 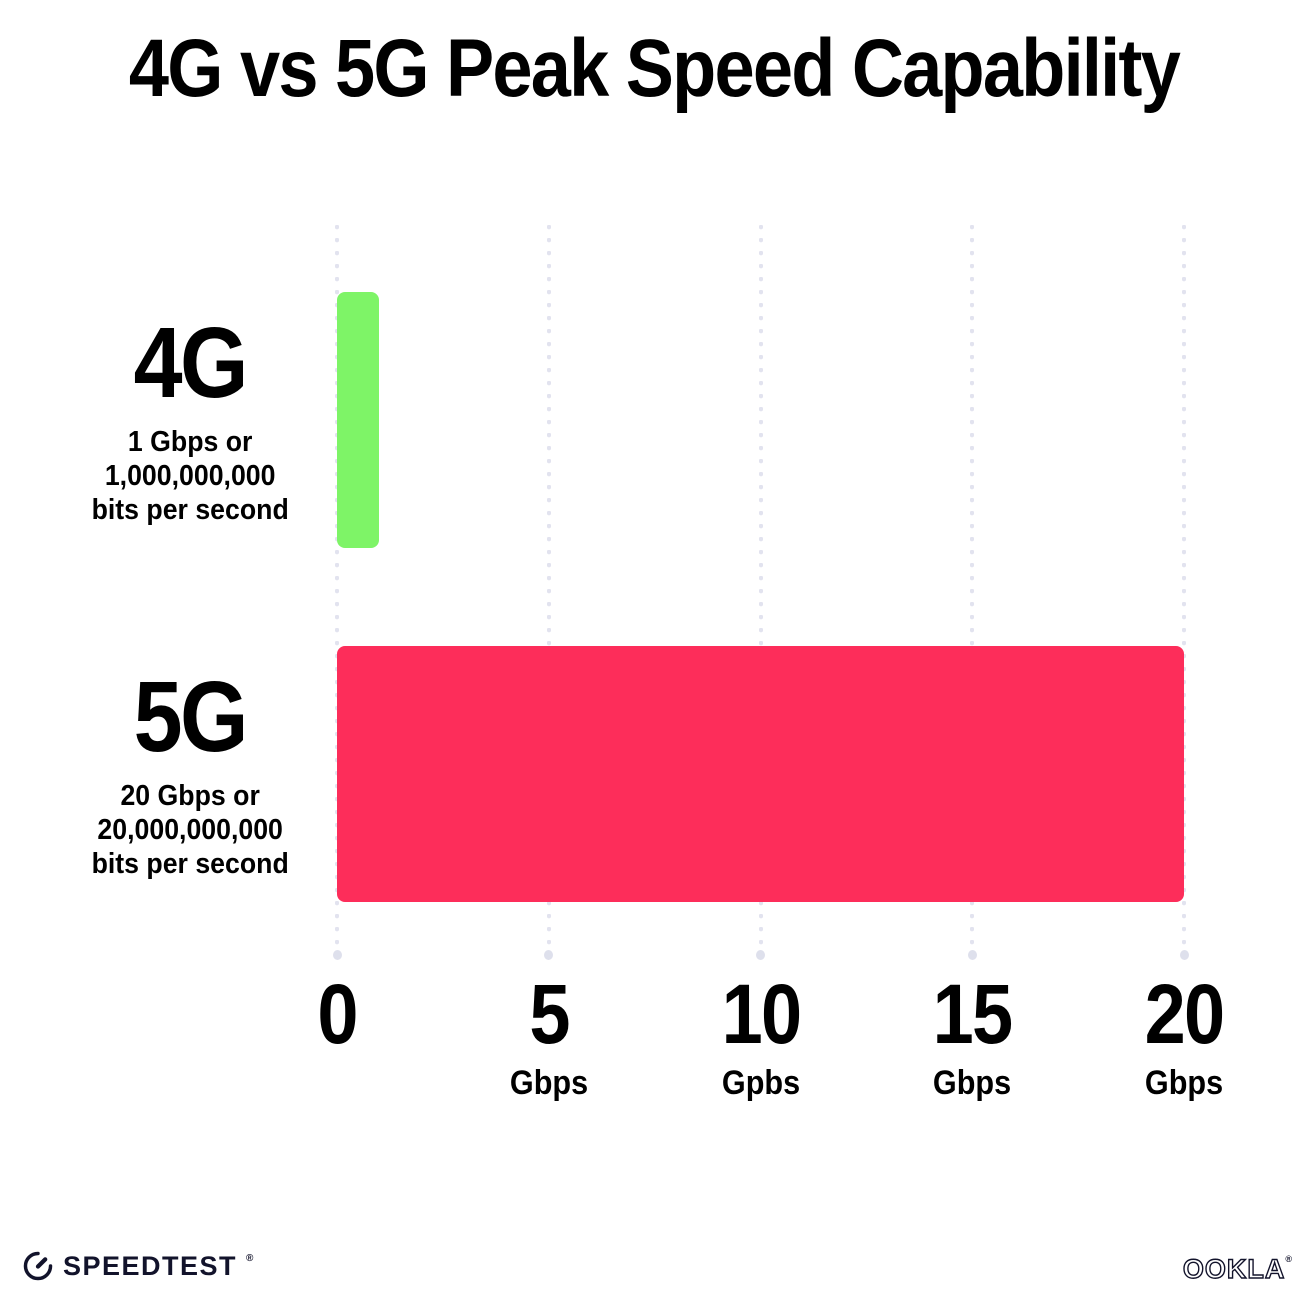 I want to click on x-tick-unit, so click(x=337, y=1081).